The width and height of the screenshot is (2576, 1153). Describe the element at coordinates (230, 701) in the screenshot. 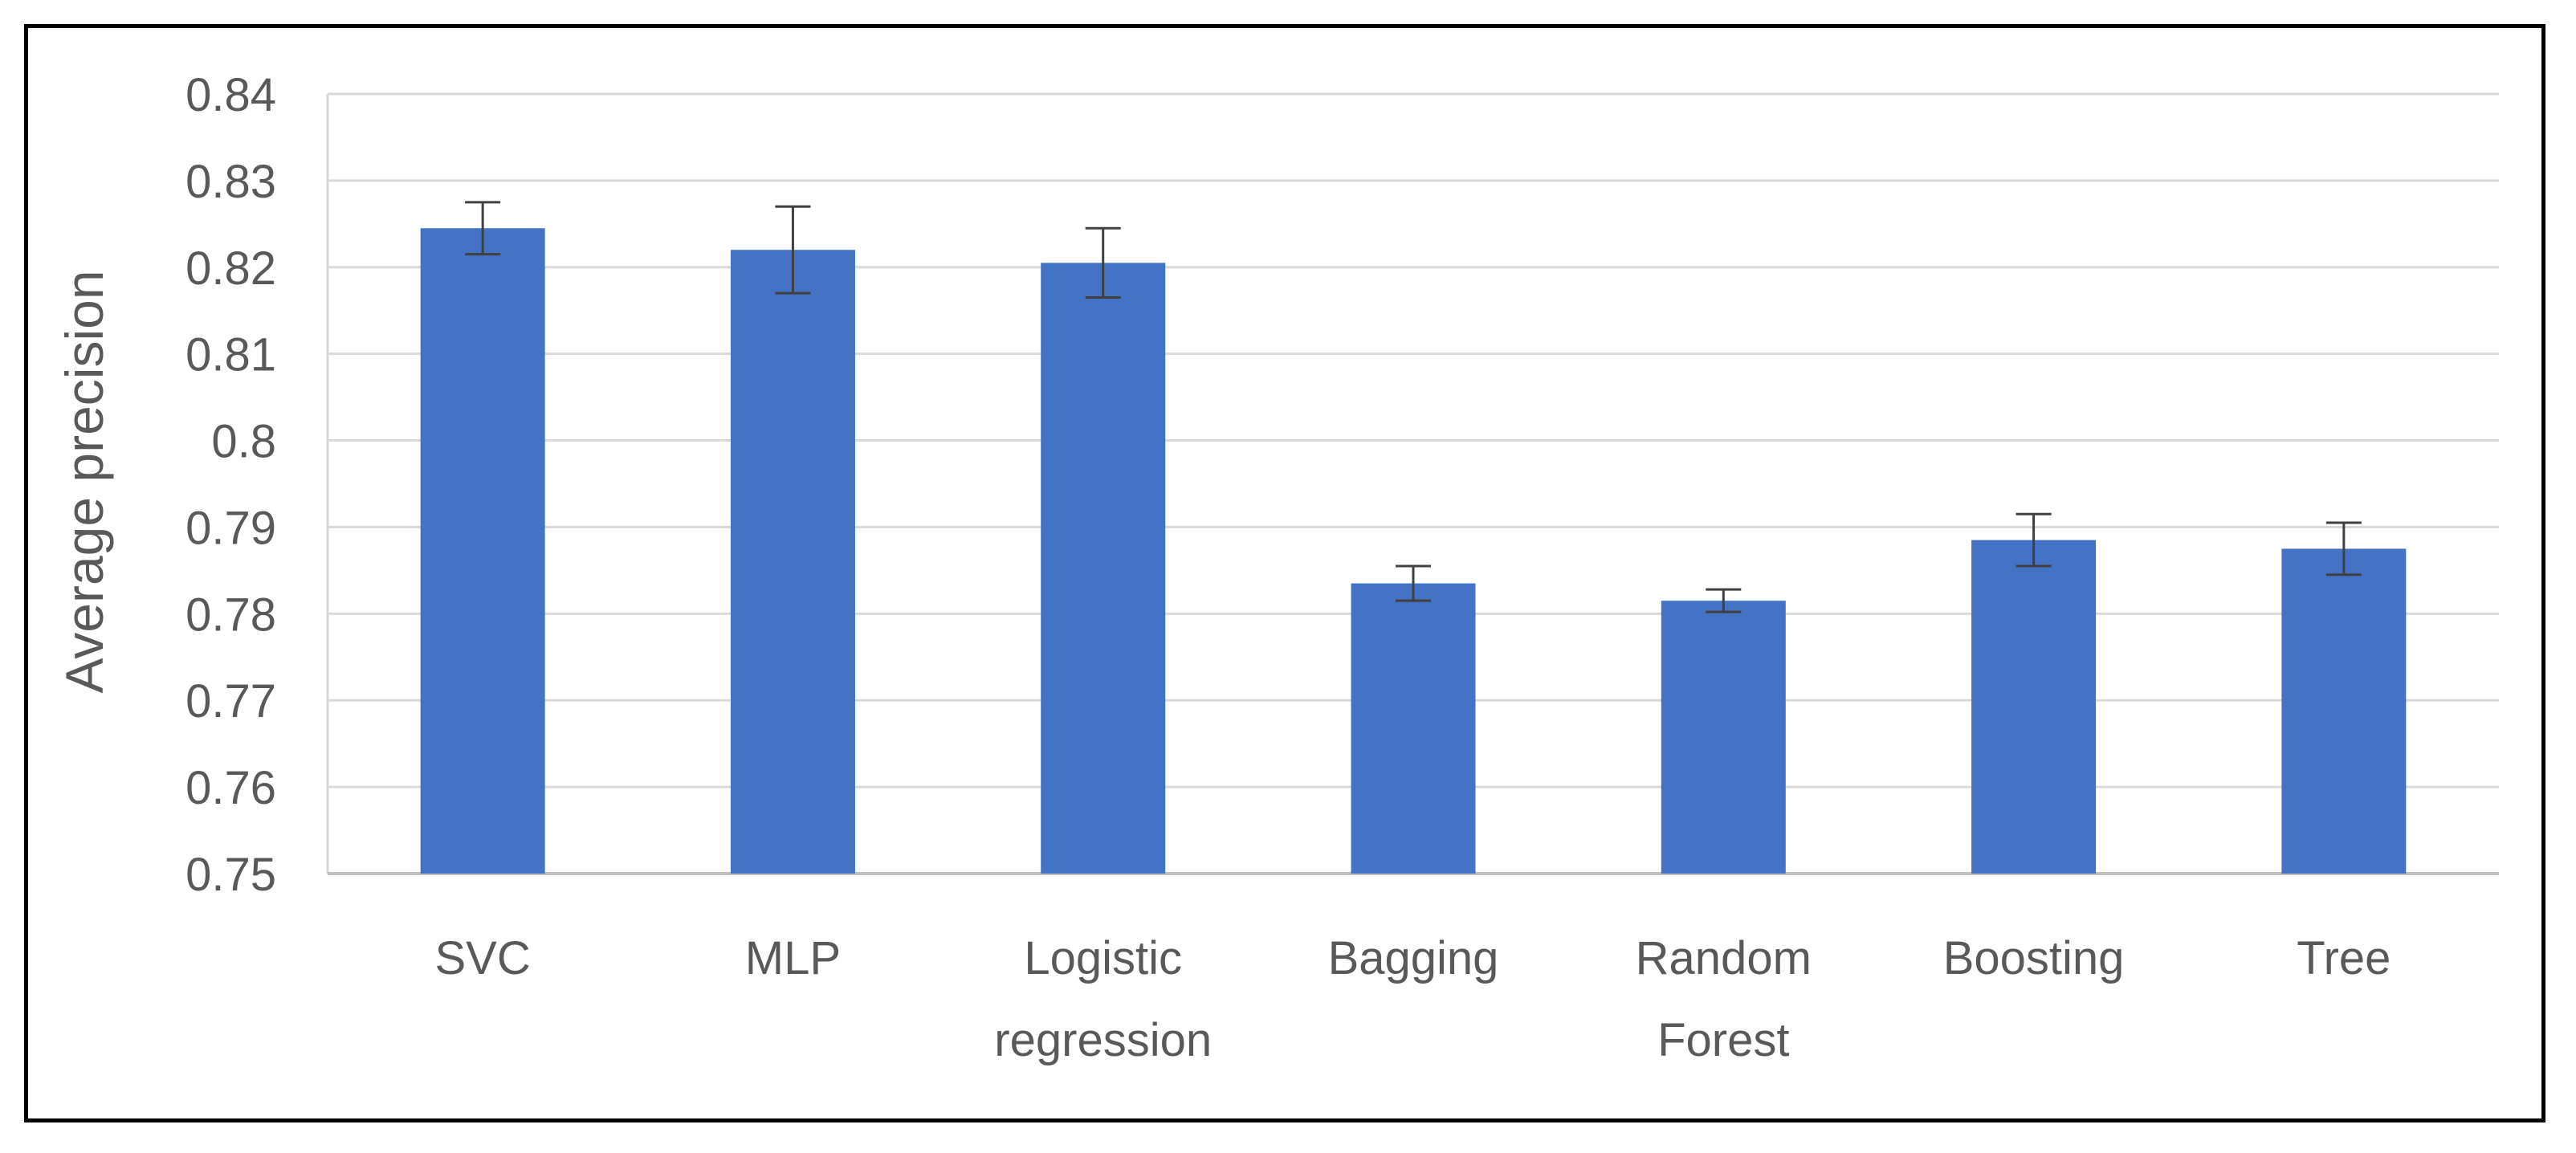

I see `y-tick-label: 0.77` at that location.